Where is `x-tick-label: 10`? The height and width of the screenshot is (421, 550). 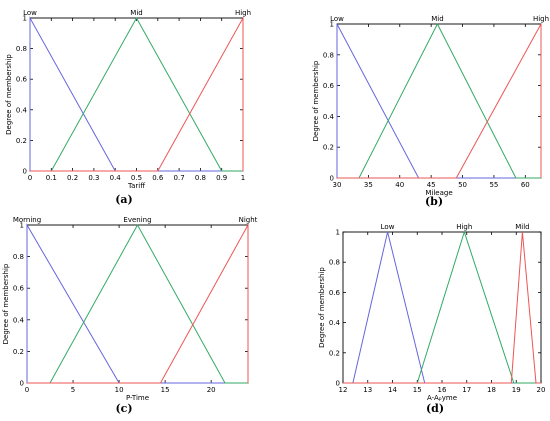
x-tick-label: 10 is located at coordinates (119, 390).